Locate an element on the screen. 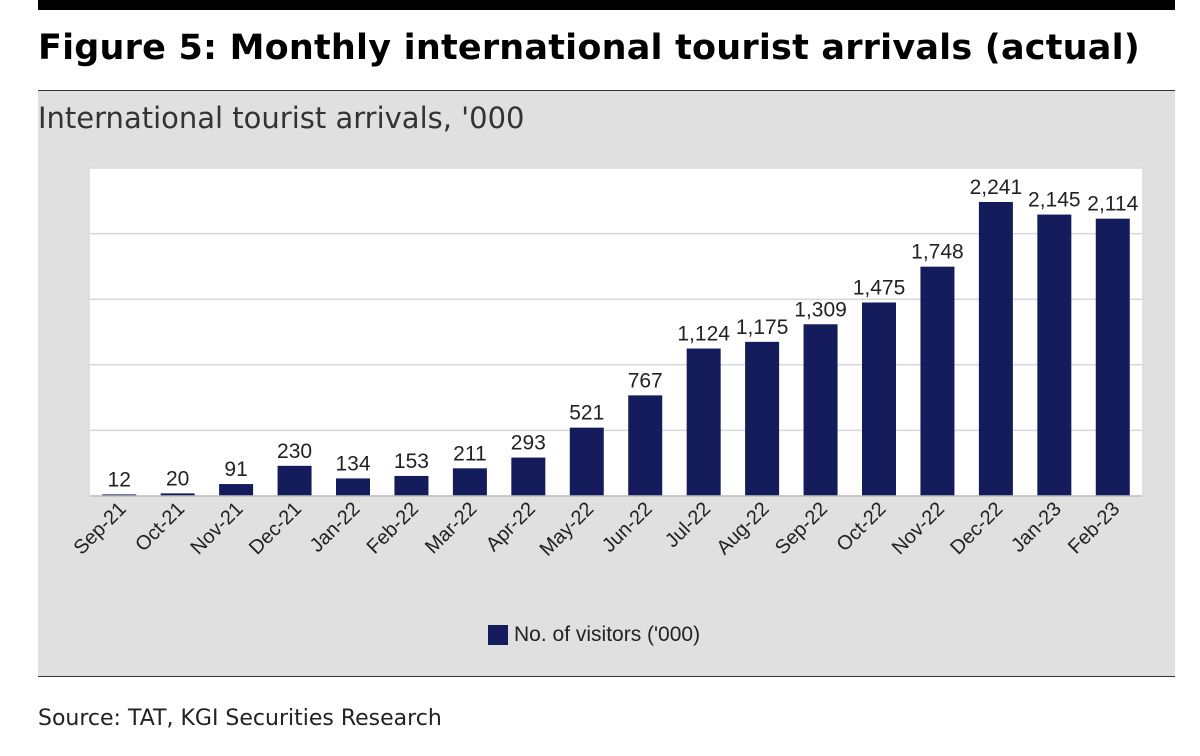 This screenshot has height=756, width=1200. x-tick-label: Feb-23 is located at coordinates (1094, 528).